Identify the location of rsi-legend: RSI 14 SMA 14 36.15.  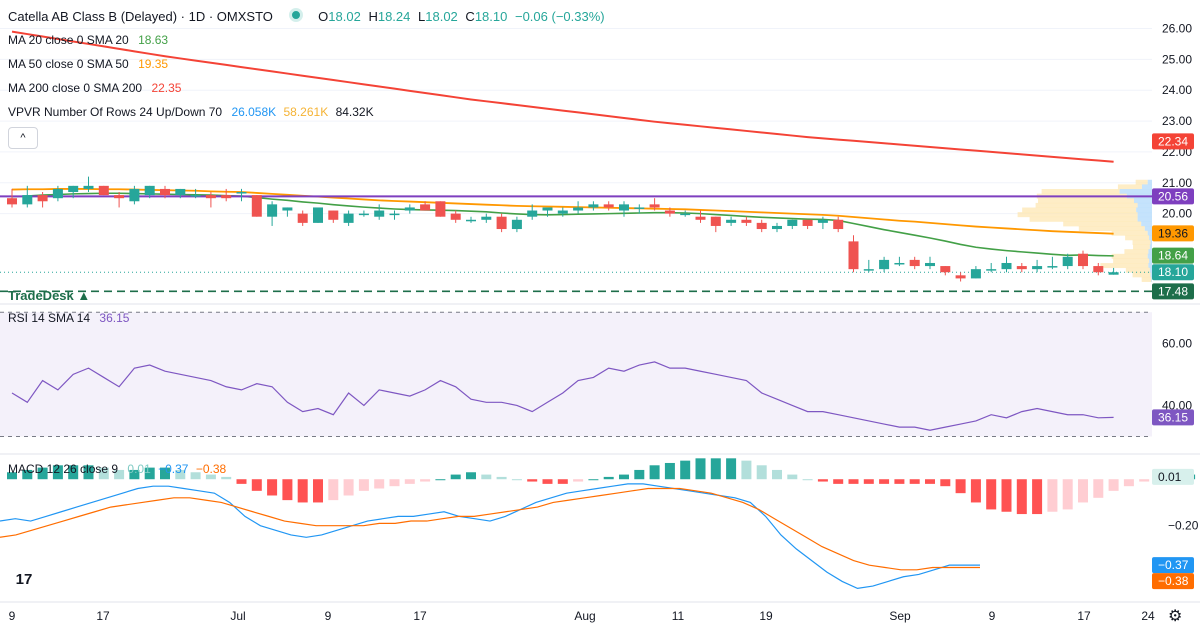
(68, 318).